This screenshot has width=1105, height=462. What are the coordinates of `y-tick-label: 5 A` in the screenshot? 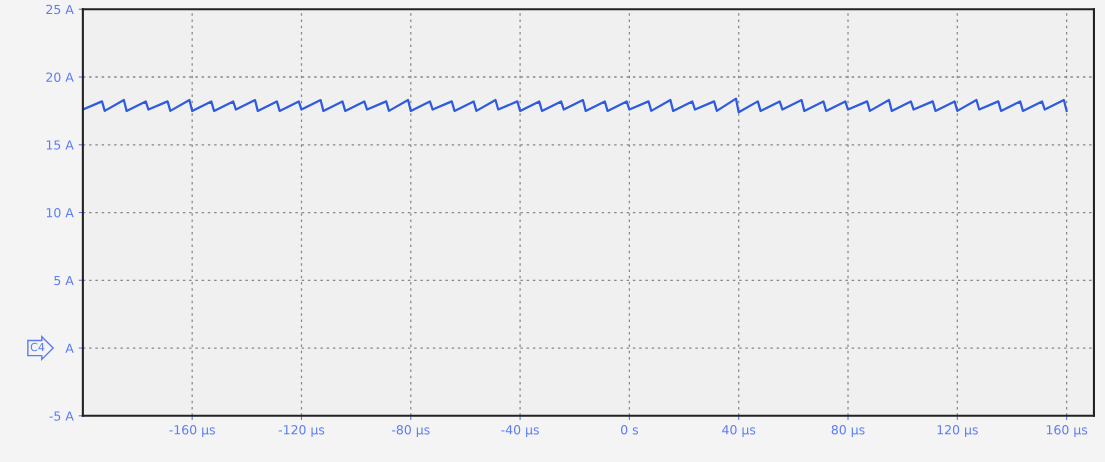 It's located at (64, 280).